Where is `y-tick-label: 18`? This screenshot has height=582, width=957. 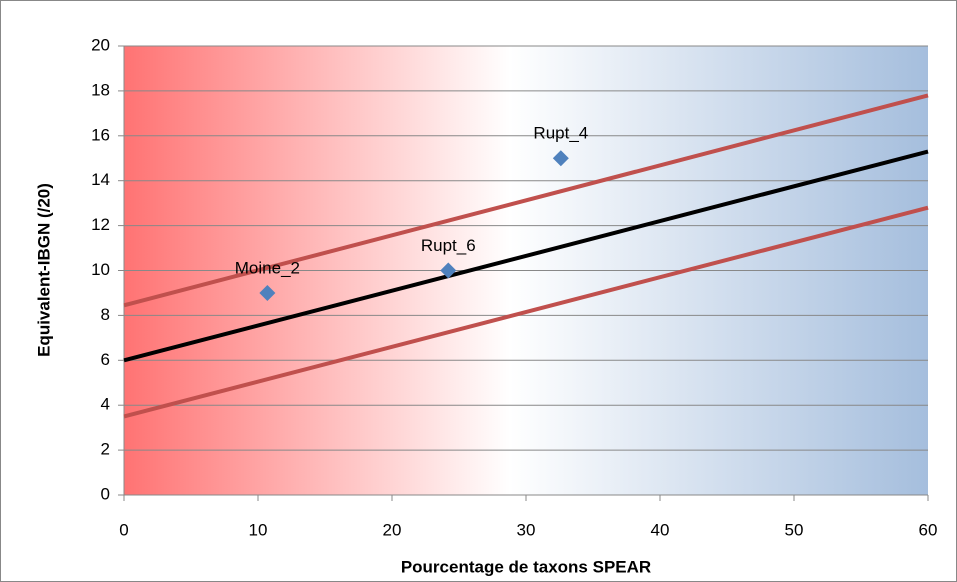
y-tick-label: 18 is located at coordinates (100, 89).